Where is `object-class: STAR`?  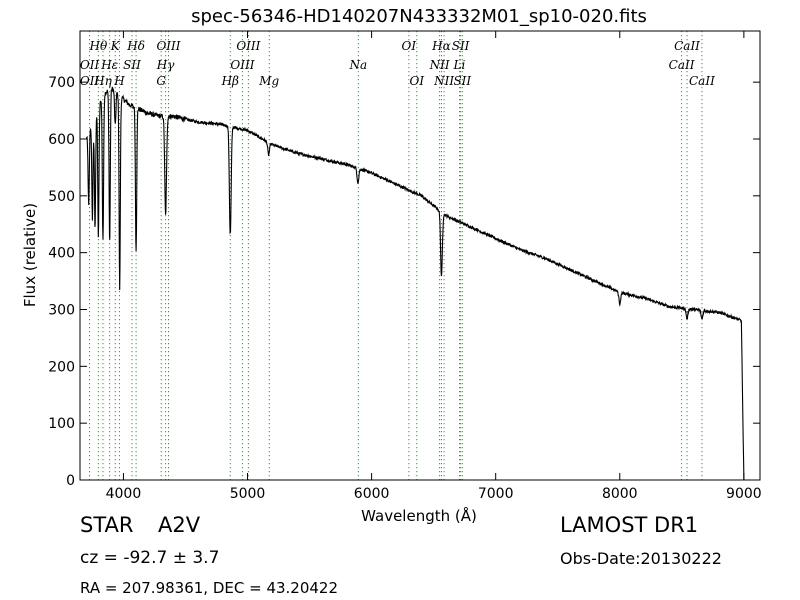
object-class: STAR is located at coordinates (107, 525).